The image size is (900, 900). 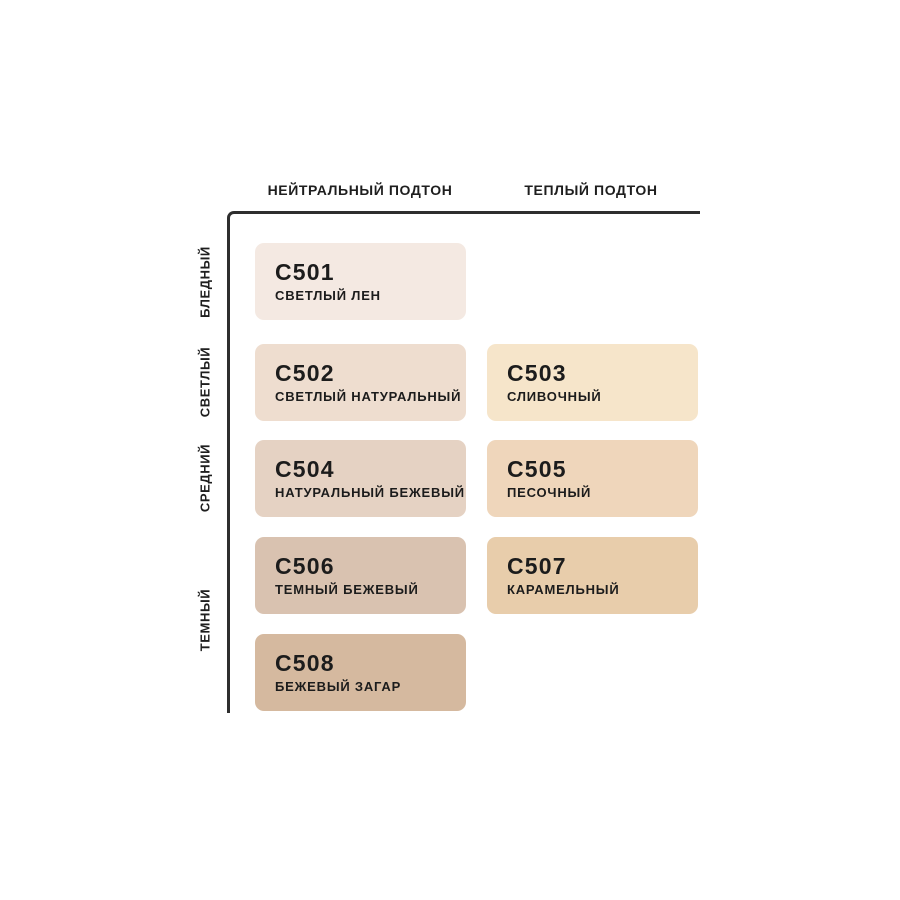 I want to click on shade-code: C502, so click(x=305, y=372).